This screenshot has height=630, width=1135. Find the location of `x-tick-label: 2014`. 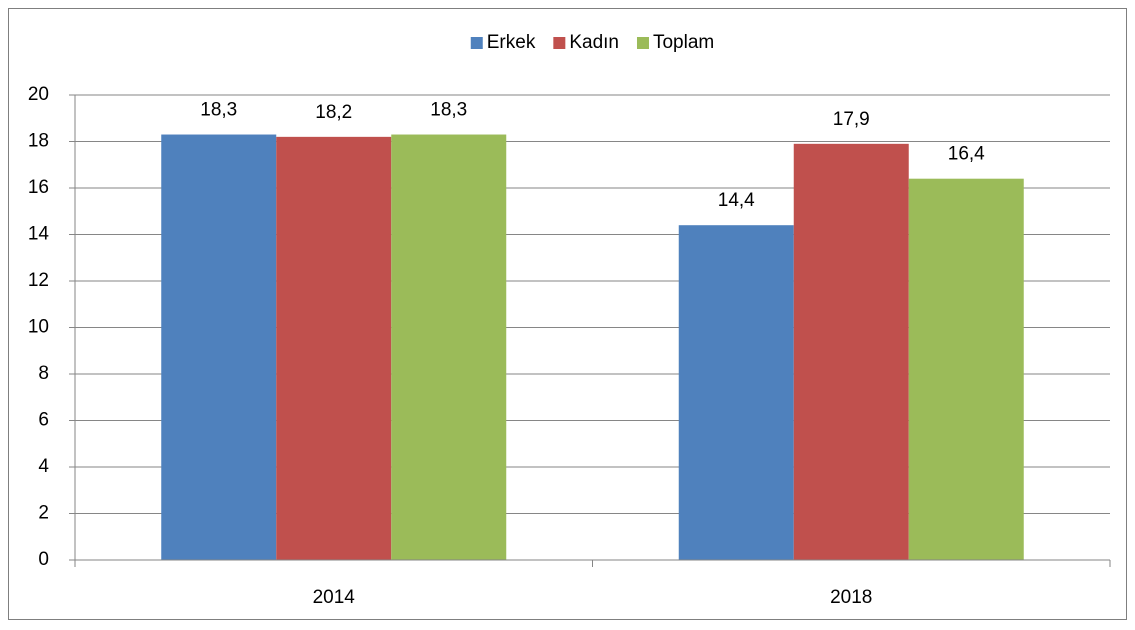

x-tick-label: 2014 is located at coordinates (334, 597).